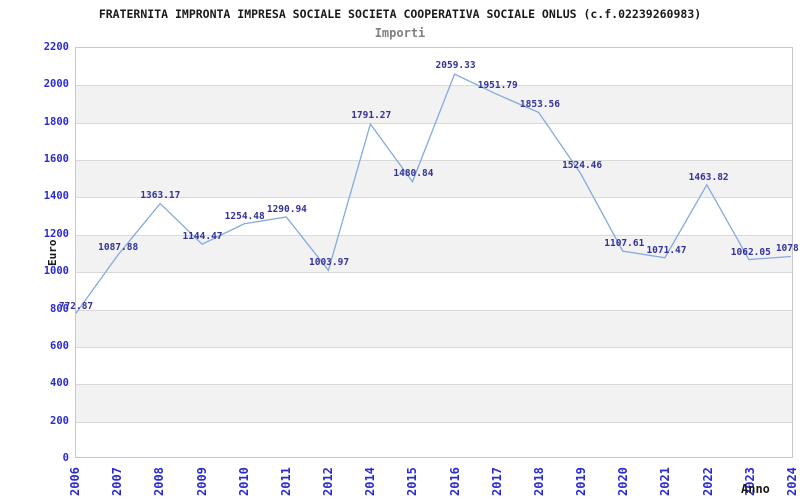 The image size is (800, 500). I want to click on data-point-label: 1791.27, so click(371, 116).